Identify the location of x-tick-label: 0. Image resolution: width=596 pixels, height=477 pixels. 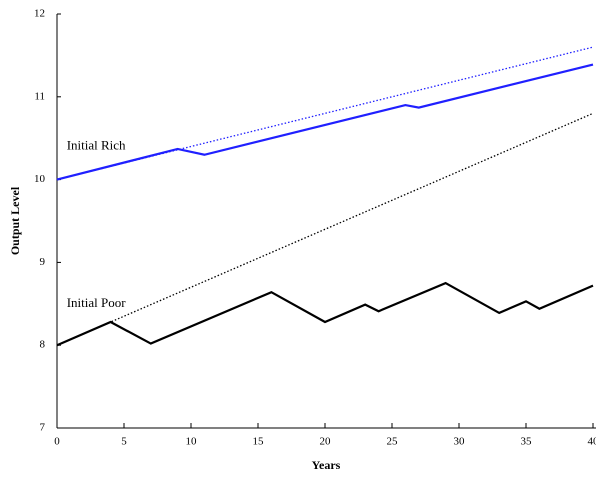
(57, 442).